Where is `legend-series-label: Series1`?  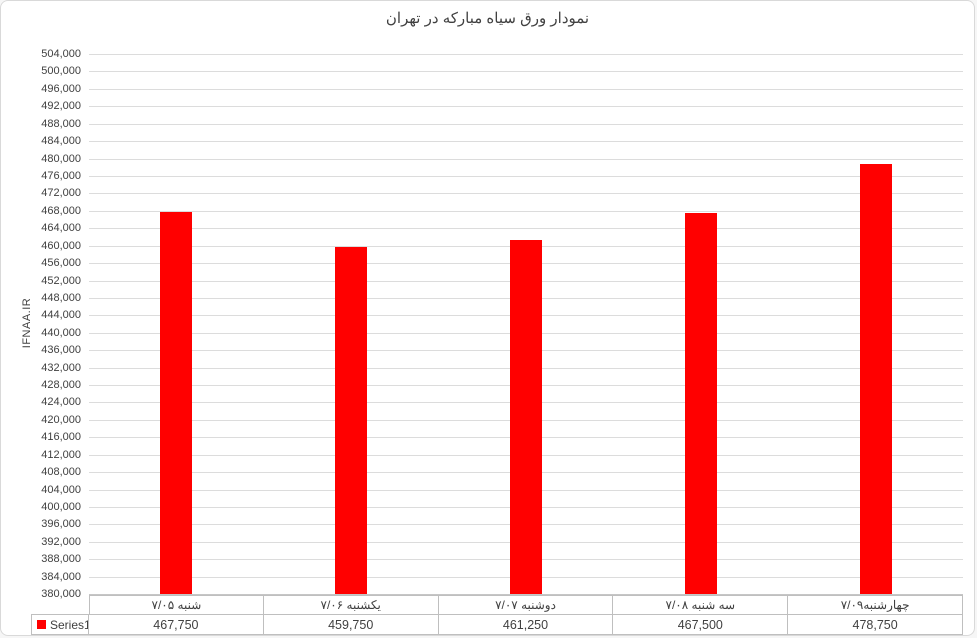 legend-series-label: Series1 is located at coordinates (69, 624).